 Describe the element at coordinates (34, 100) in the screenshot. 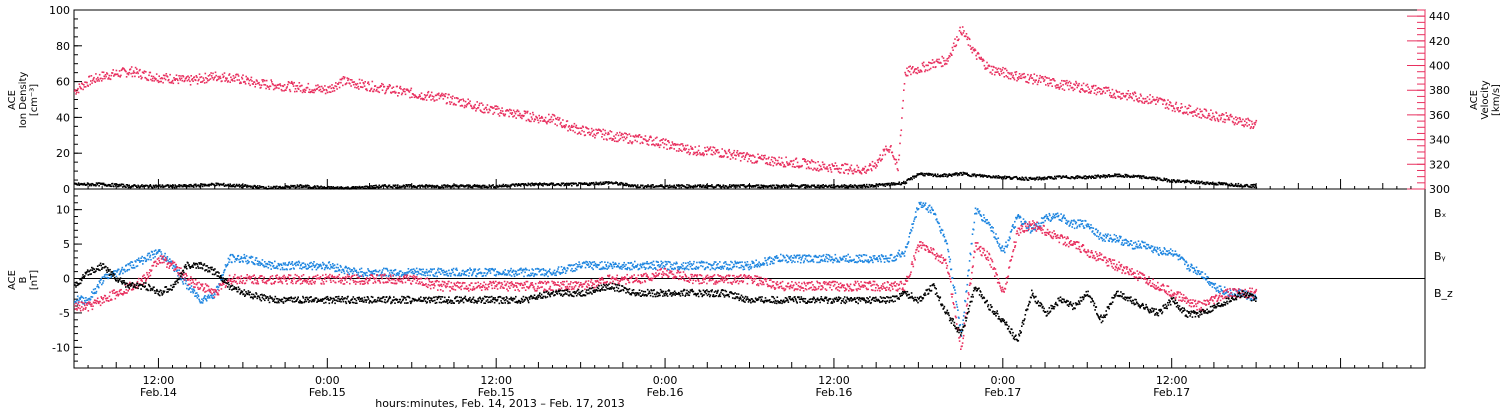

I see `density-axis-title: [cm⁻³]` at that location.